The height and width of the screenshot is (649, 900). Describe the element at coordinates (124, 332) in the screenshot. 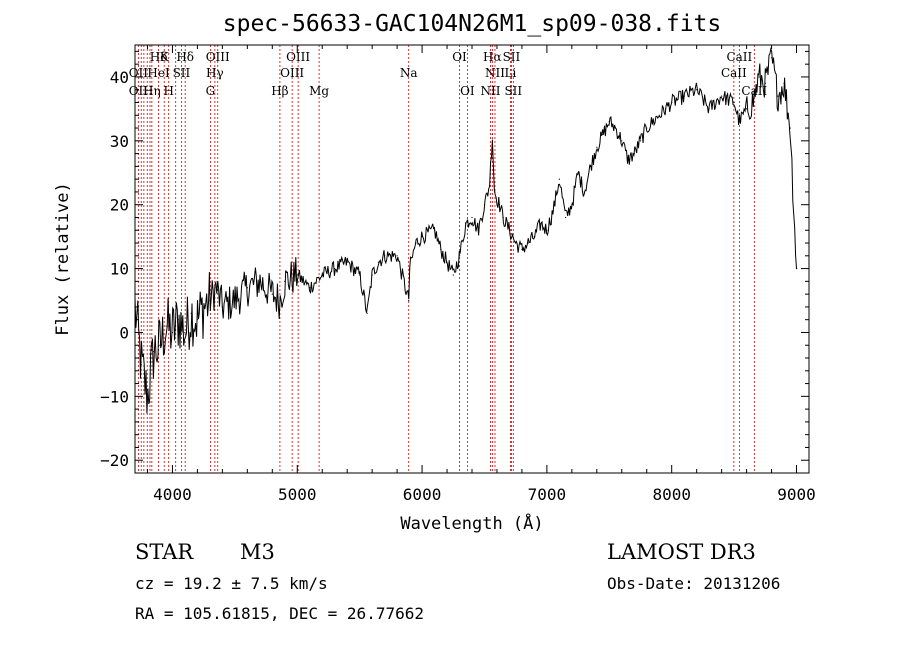

I see `y-tick-label: 0` at that location.